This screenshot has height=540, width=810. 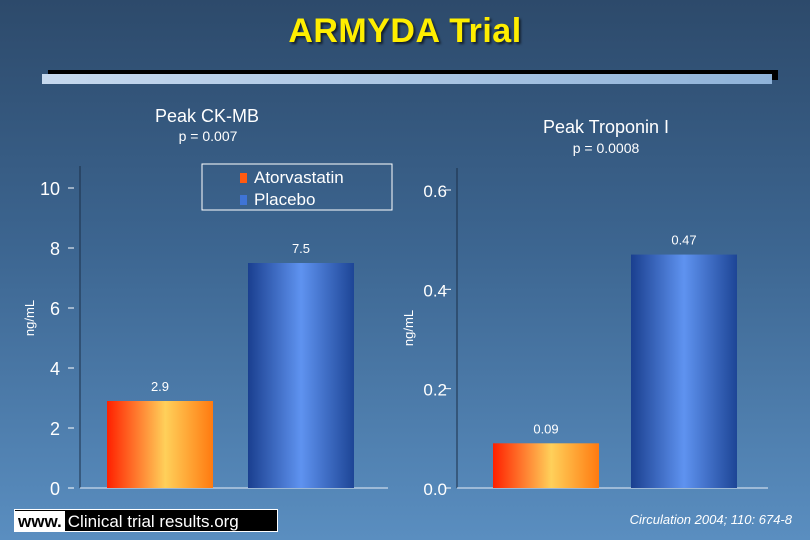 I want to click on y-tick-label: 4, so click(x=55, y=369).